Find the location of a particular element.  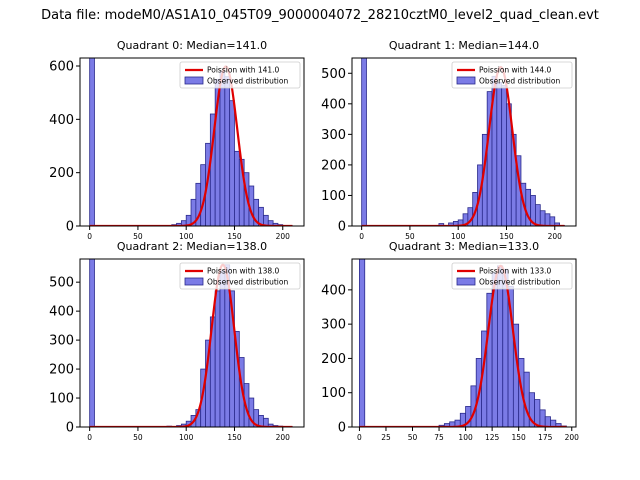

x-tick-label: 75 is located at coordinates (439, 437).